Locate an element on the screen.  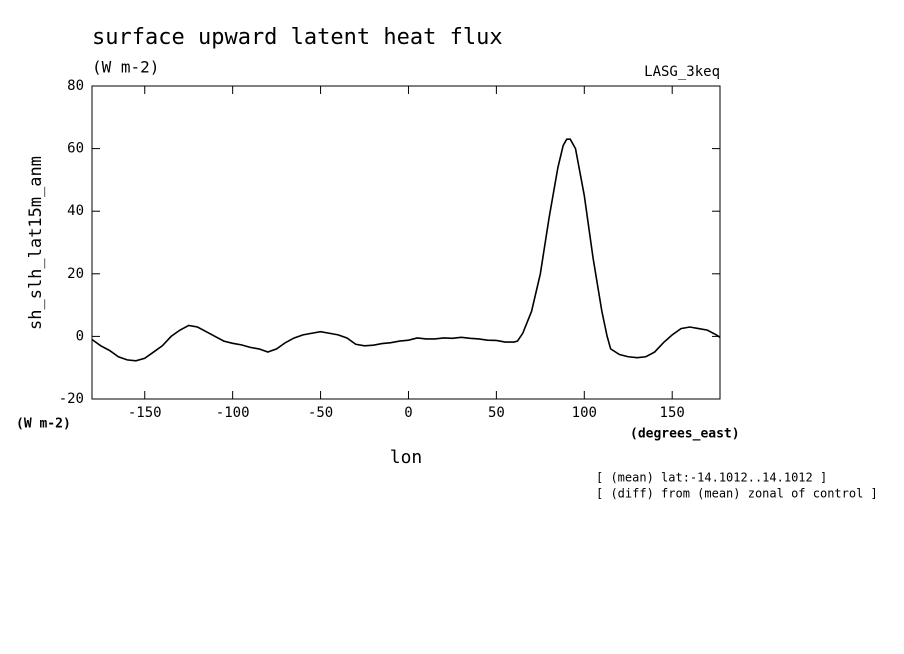
x-axis-label: lon is located at coordinates (406, 457).